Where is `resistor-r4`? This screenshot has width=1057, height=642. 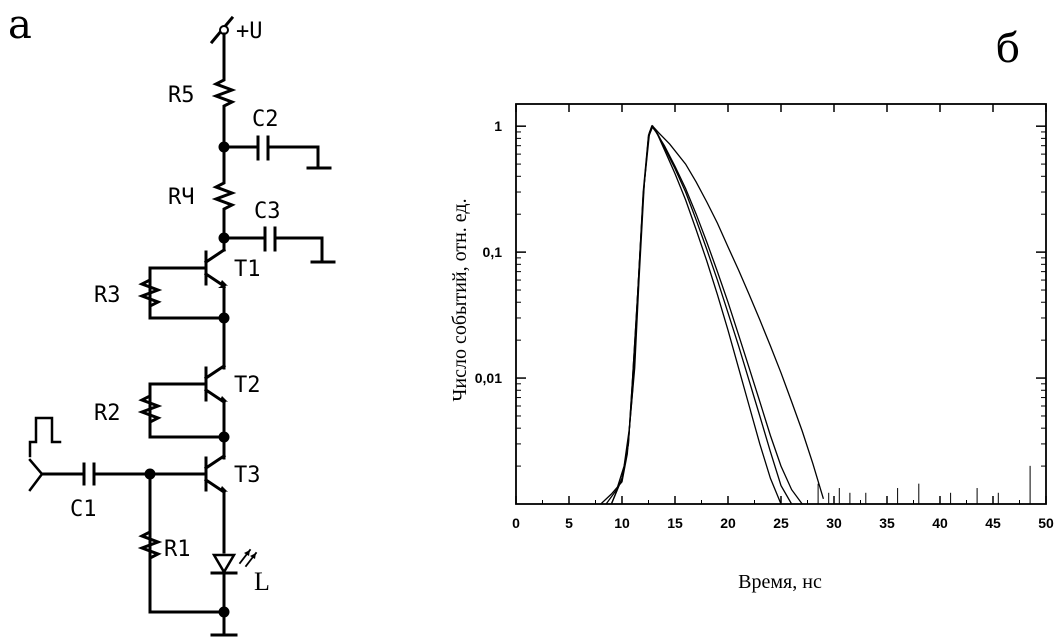 resistor-r4 is located at coordinates (224, 196).